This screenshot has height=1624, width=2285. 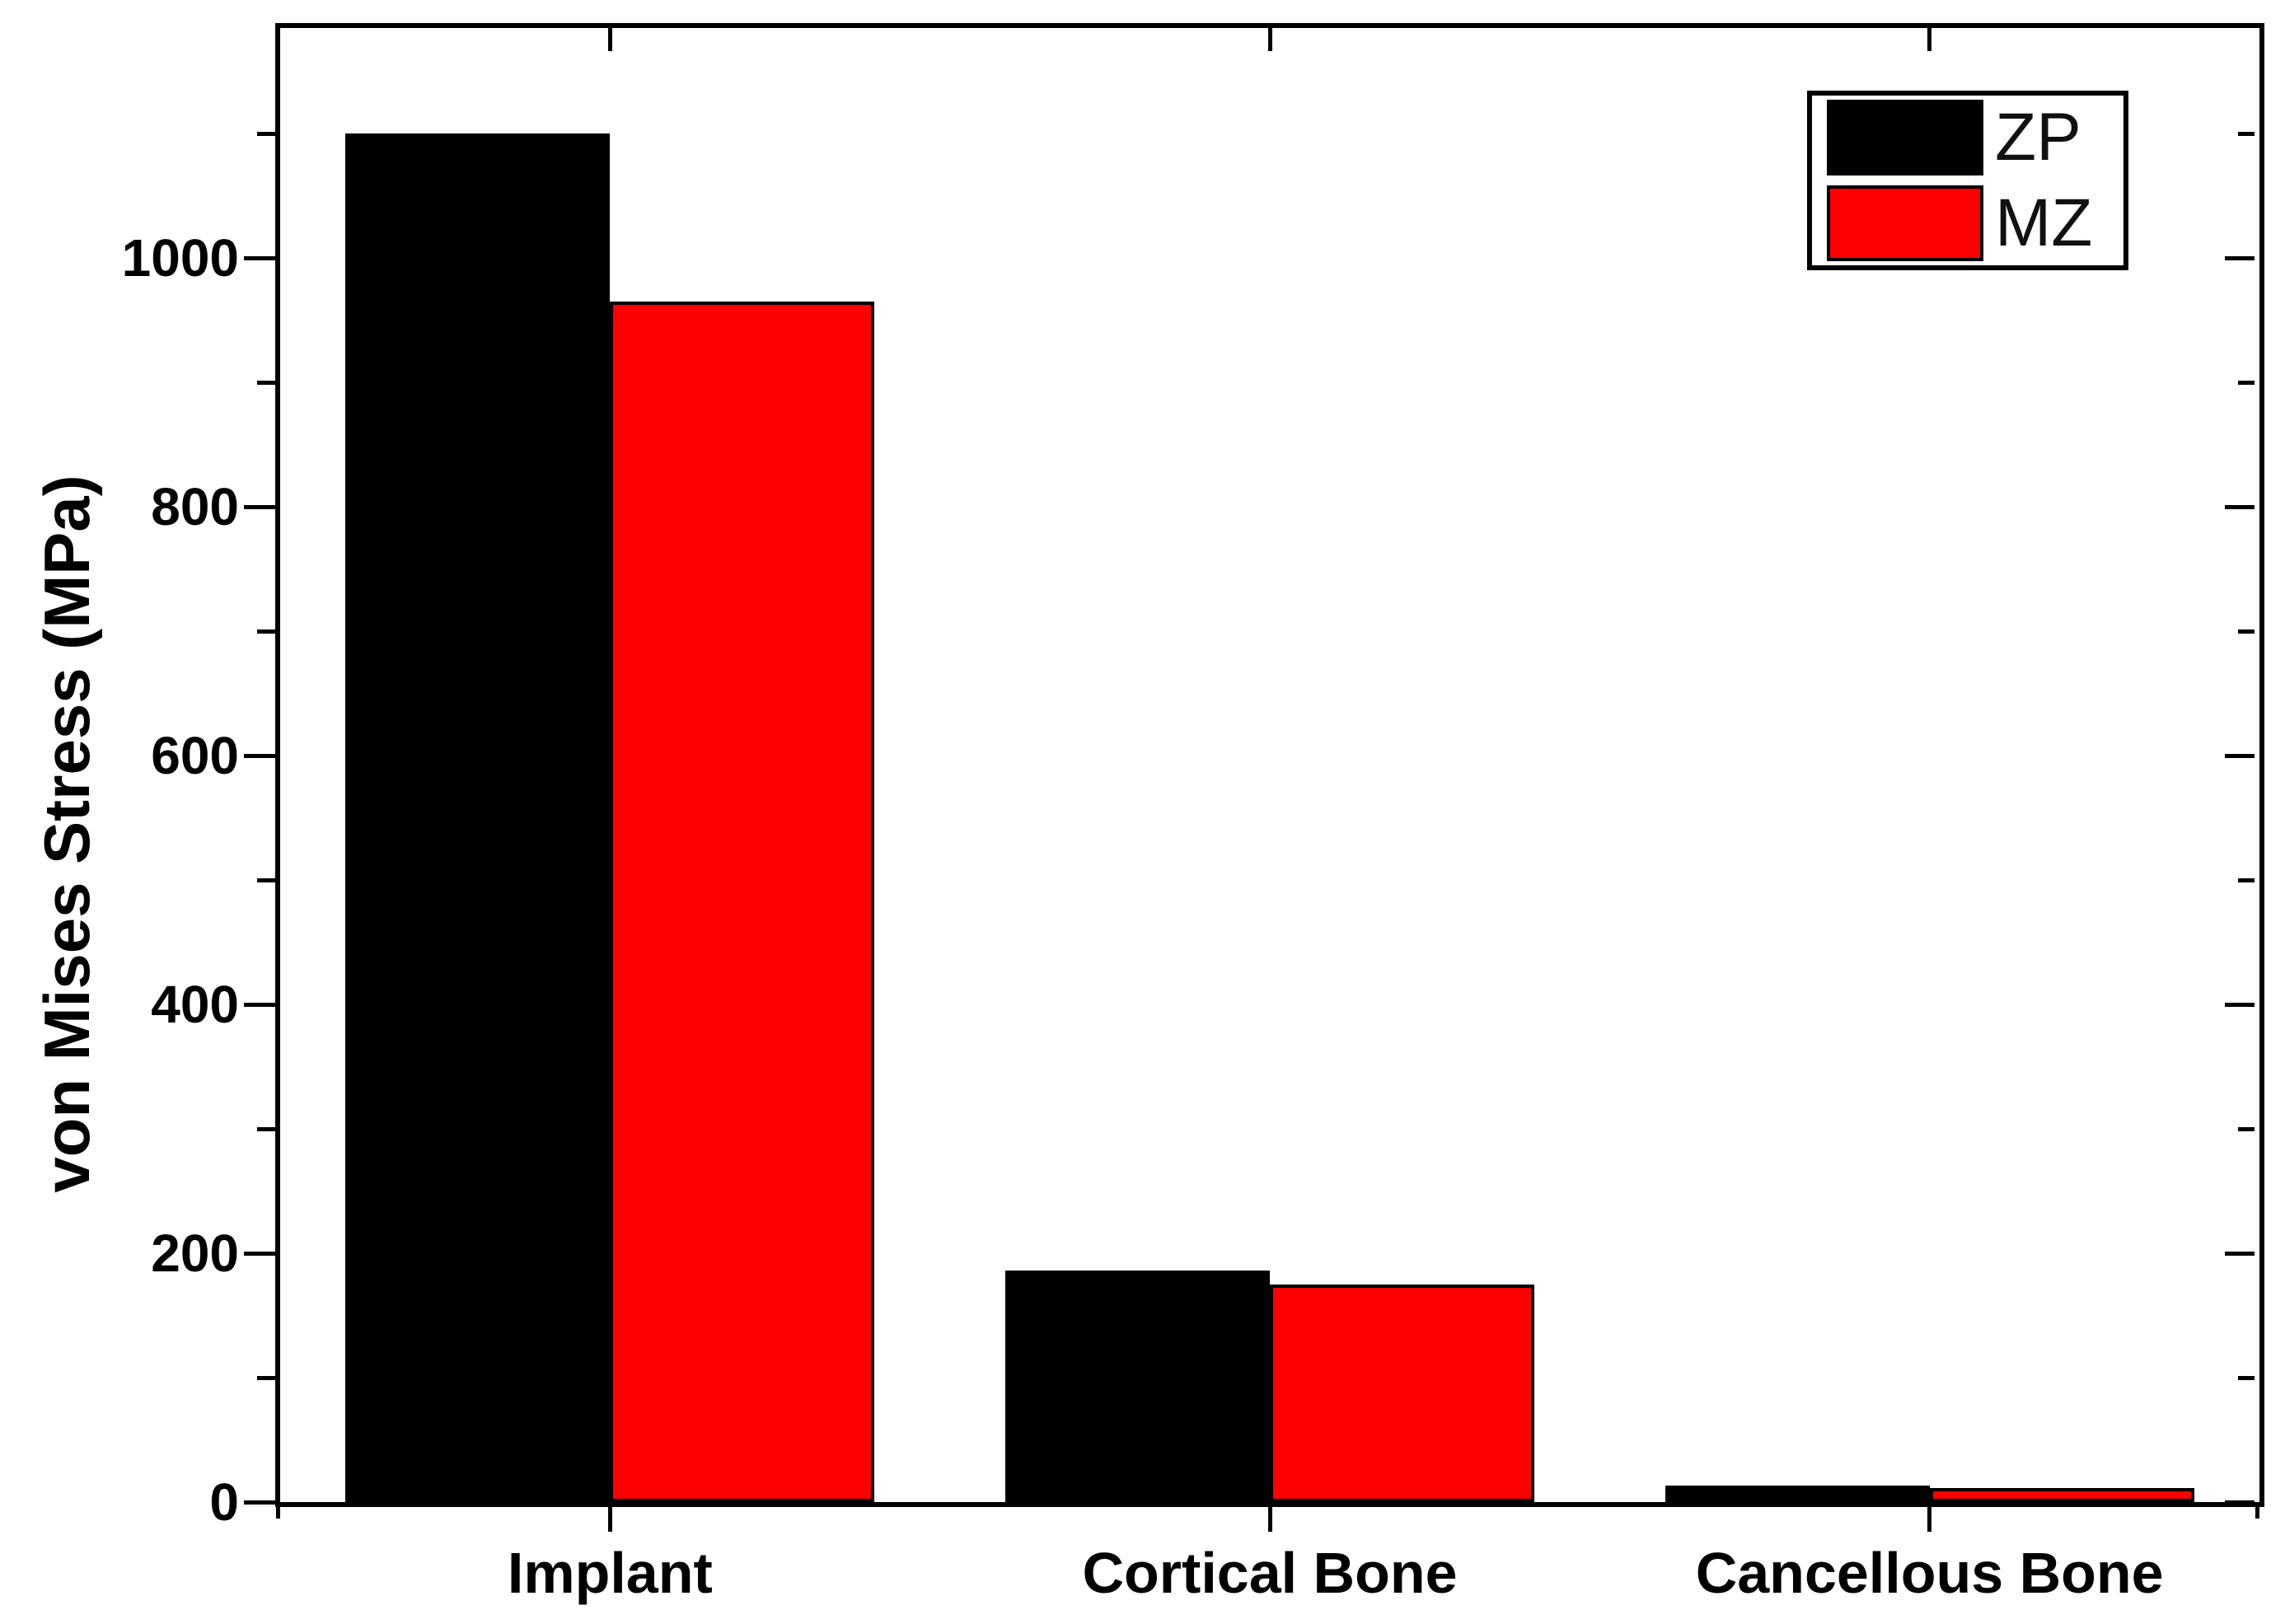 I want to click on x-tick-bottom-implant, so click(x=609, y=1519).